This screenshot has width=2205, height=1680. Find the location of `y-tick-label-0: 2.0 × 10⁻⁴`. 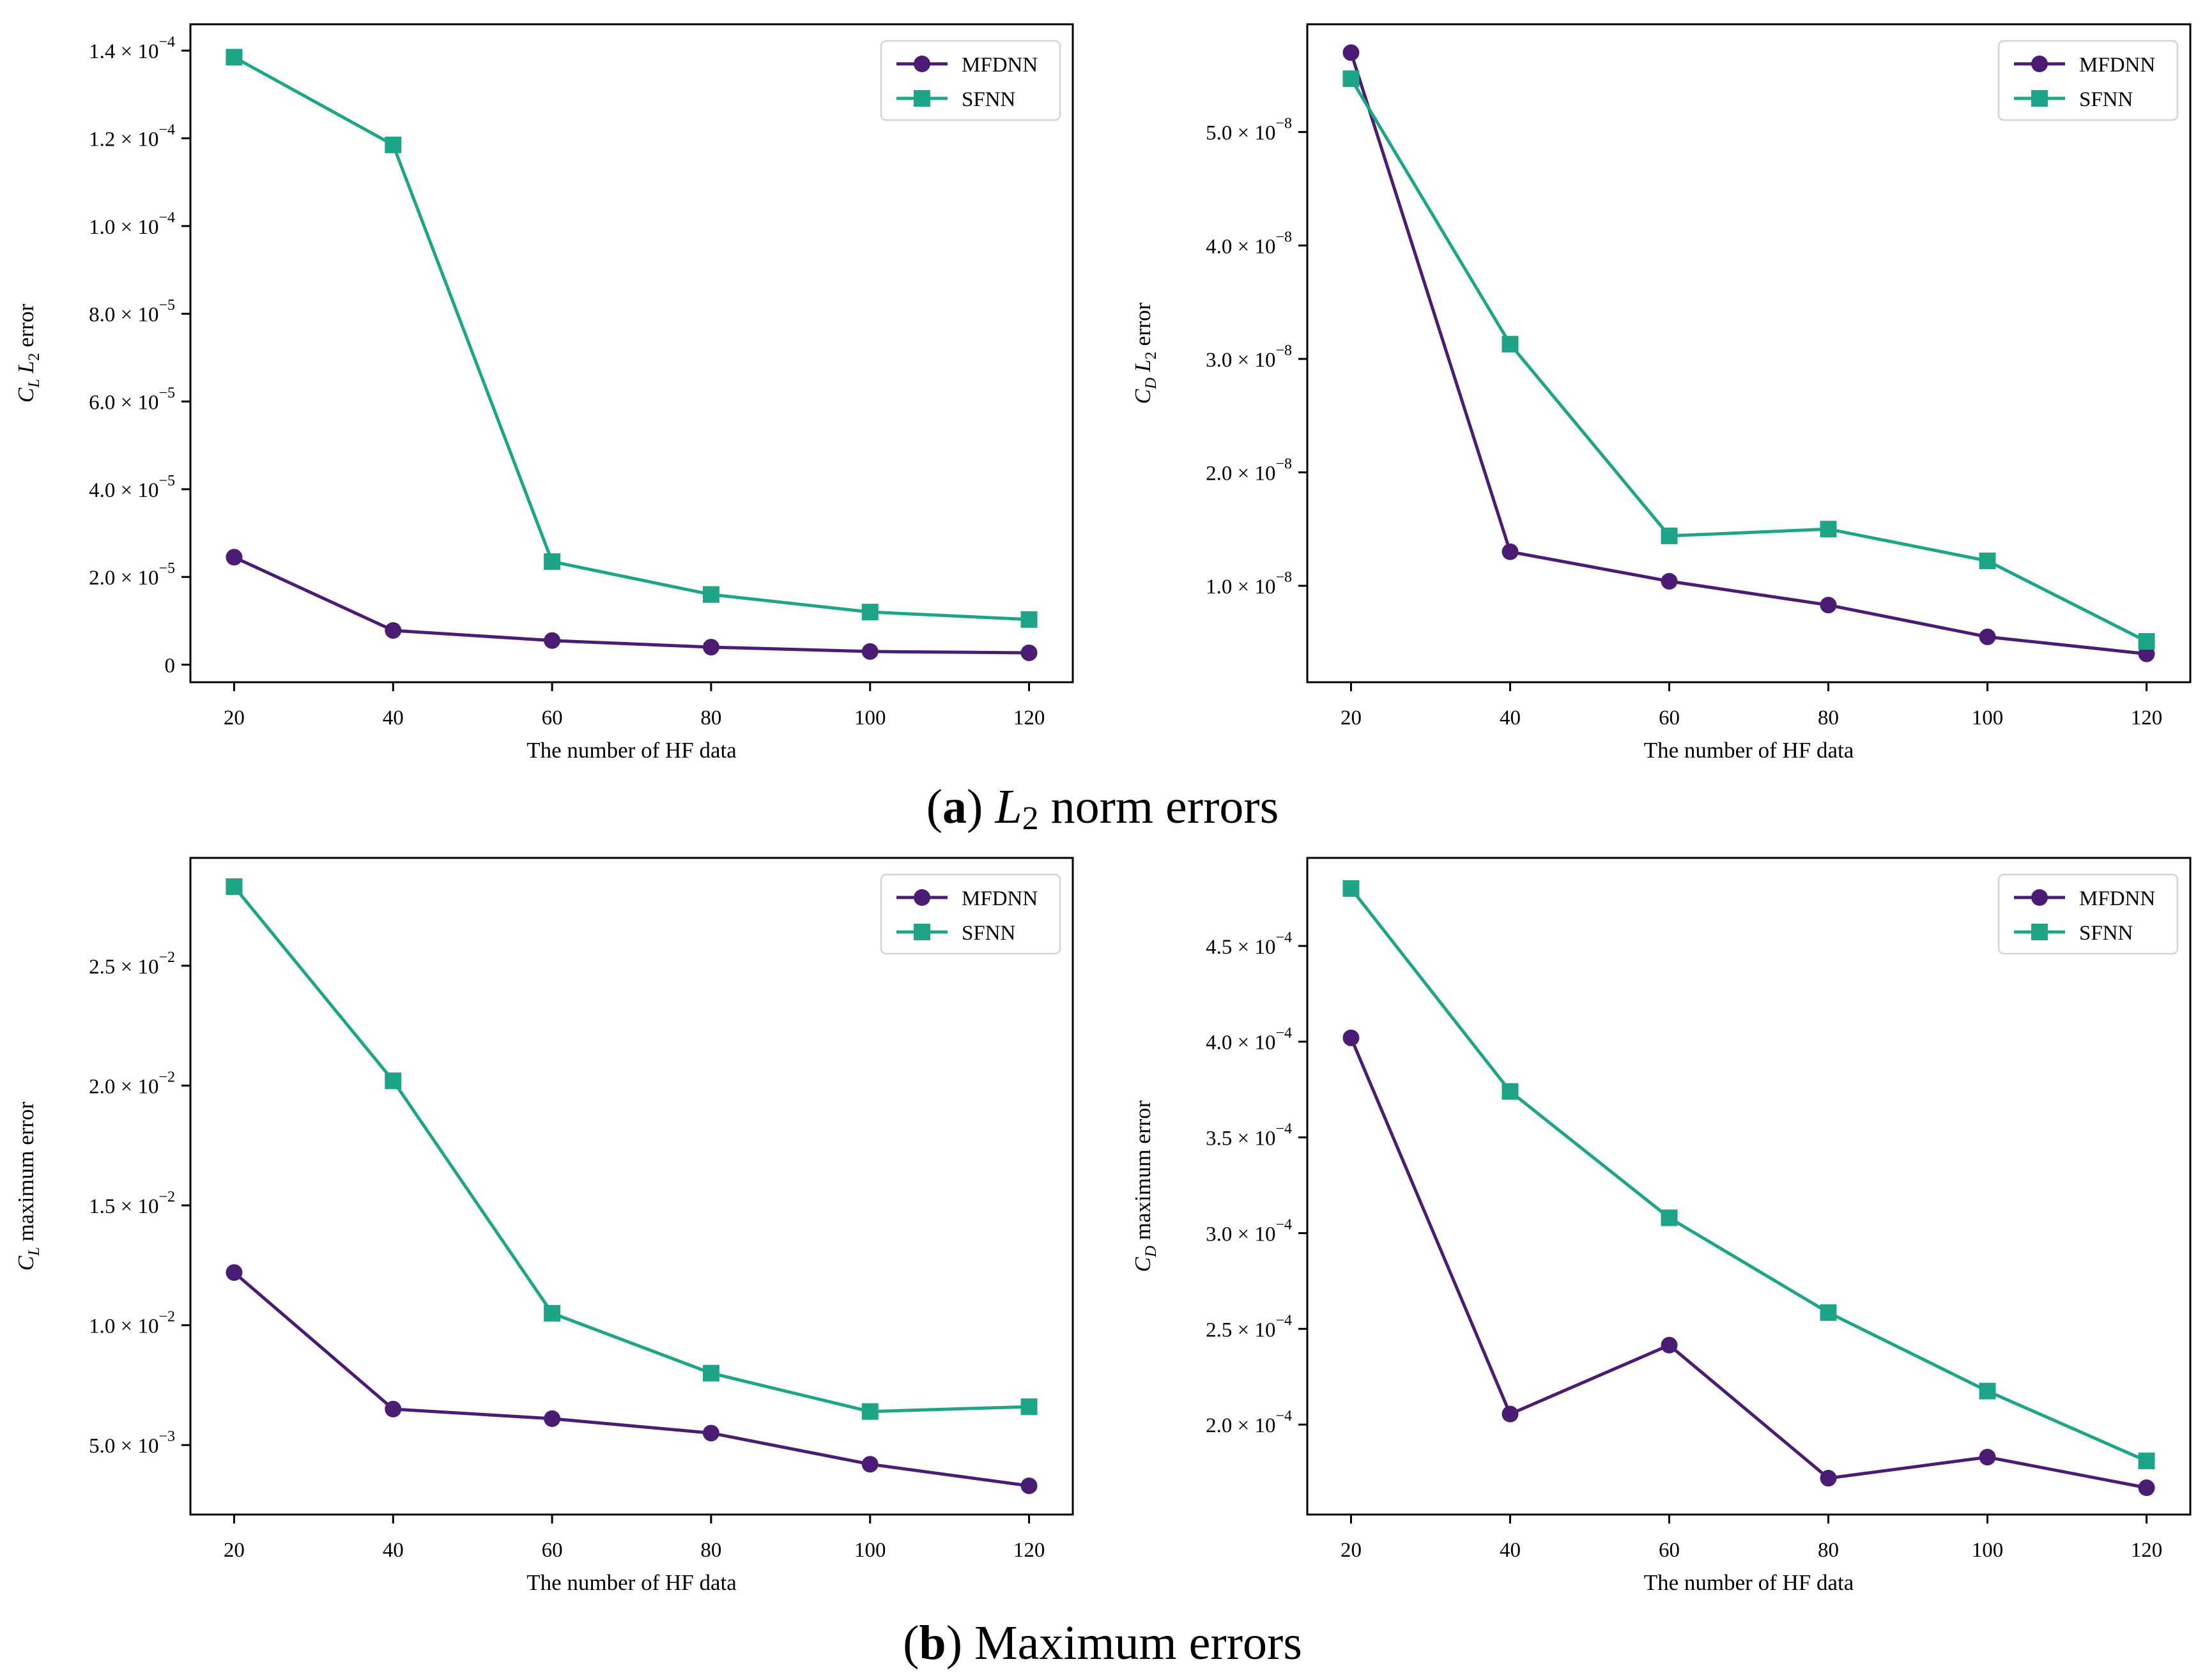

y-tick-label-0: 2.0 × 10⁻⁴ is located at coordinates (1249, 1422).